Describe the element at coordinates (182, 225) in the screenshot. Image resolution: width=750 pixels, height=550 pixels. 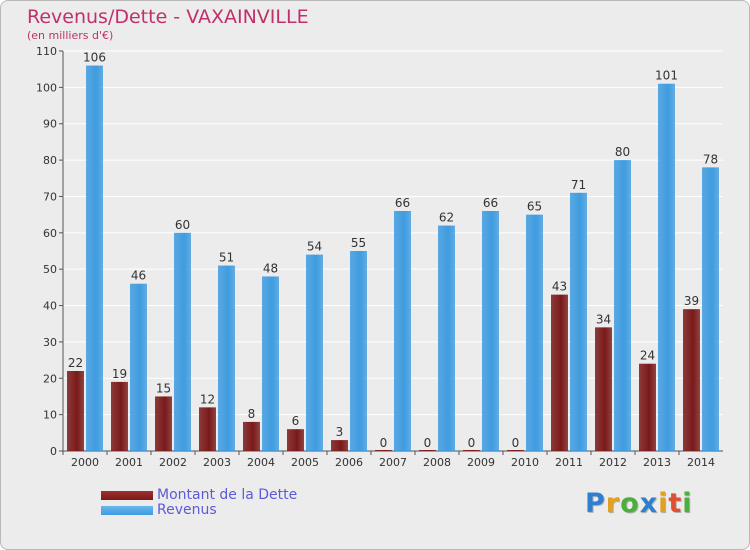
I see `data-label-revenus: 60` at that location.